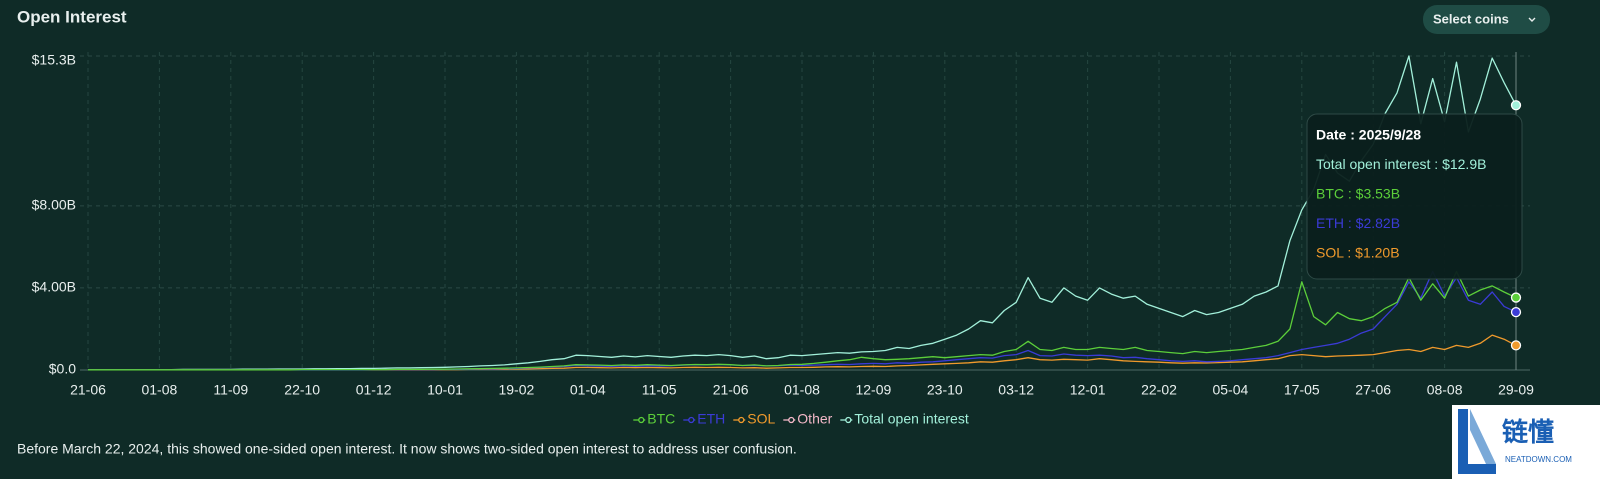  I want to click on legend-item: Other, so click(808, 419).